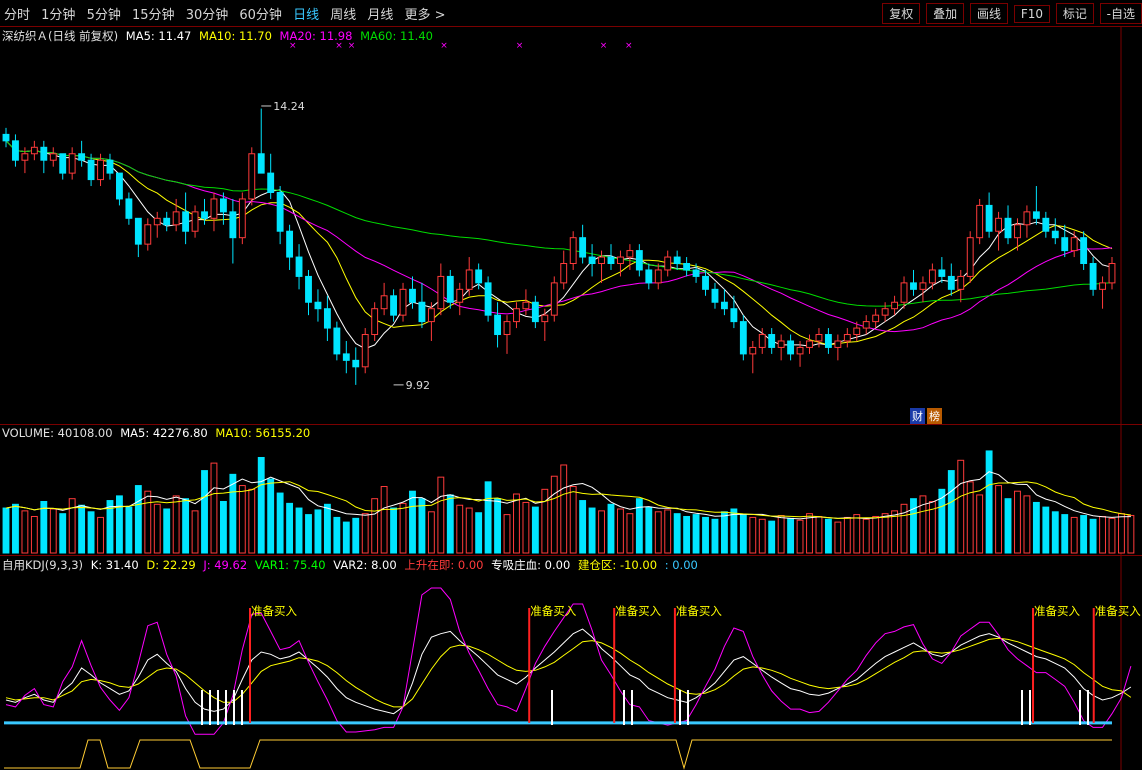 Image resolution: width=1142 pixels, height=770 pixels. Describe the element at coordinates (1120, 13) in the screenshot. I see `watchlist-button: -自选` at that location.